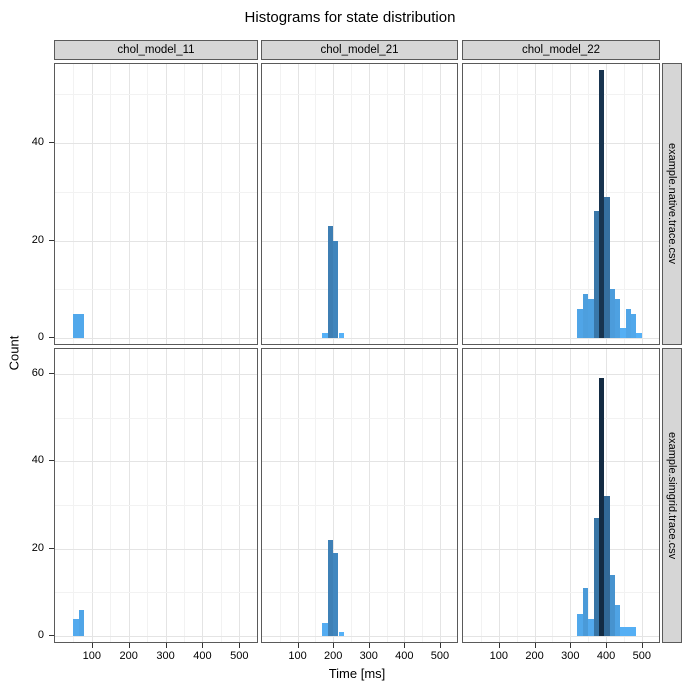 Image resolution: width=700 pixels, height=700 pixels. I want to click on panel-chol_model_11-row0, so click(156, 204).